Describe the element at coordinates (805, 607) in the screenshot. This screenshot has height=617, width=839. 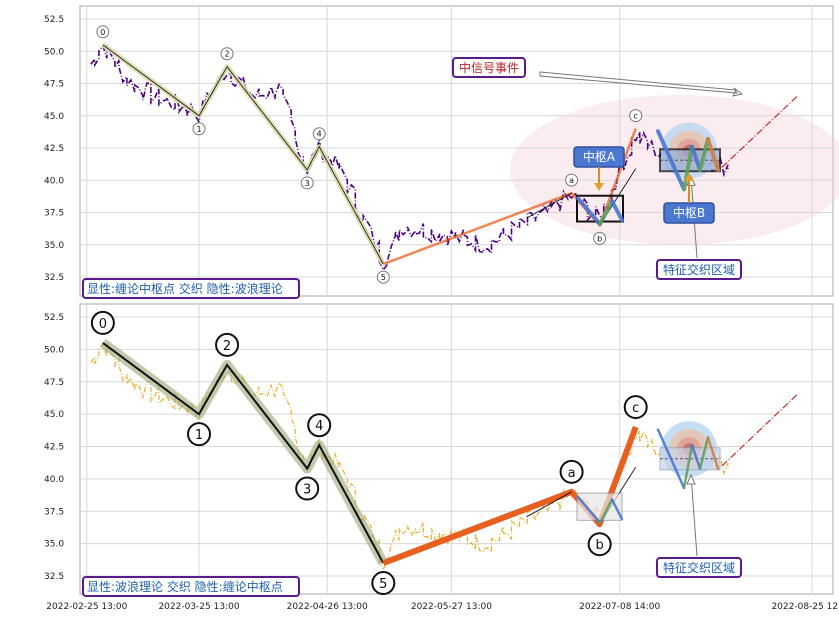
I see `x-tick-label: 2022-08-25 12:00` at that location.